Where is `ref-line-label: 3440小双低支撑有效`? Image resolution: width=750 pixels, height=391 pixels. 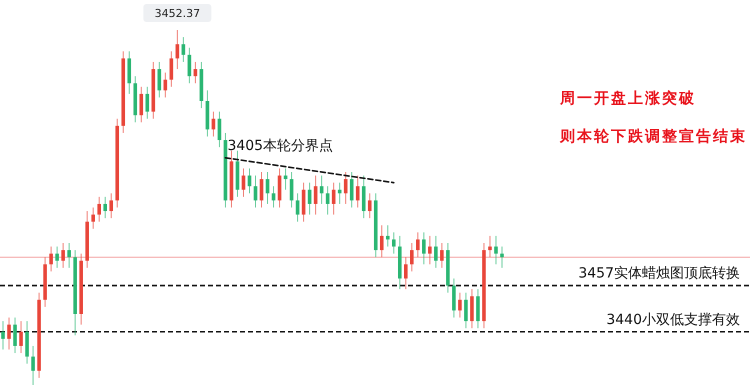
ref-line-label: 3440小双低支撑有效 is located at coordinates (673, 320).